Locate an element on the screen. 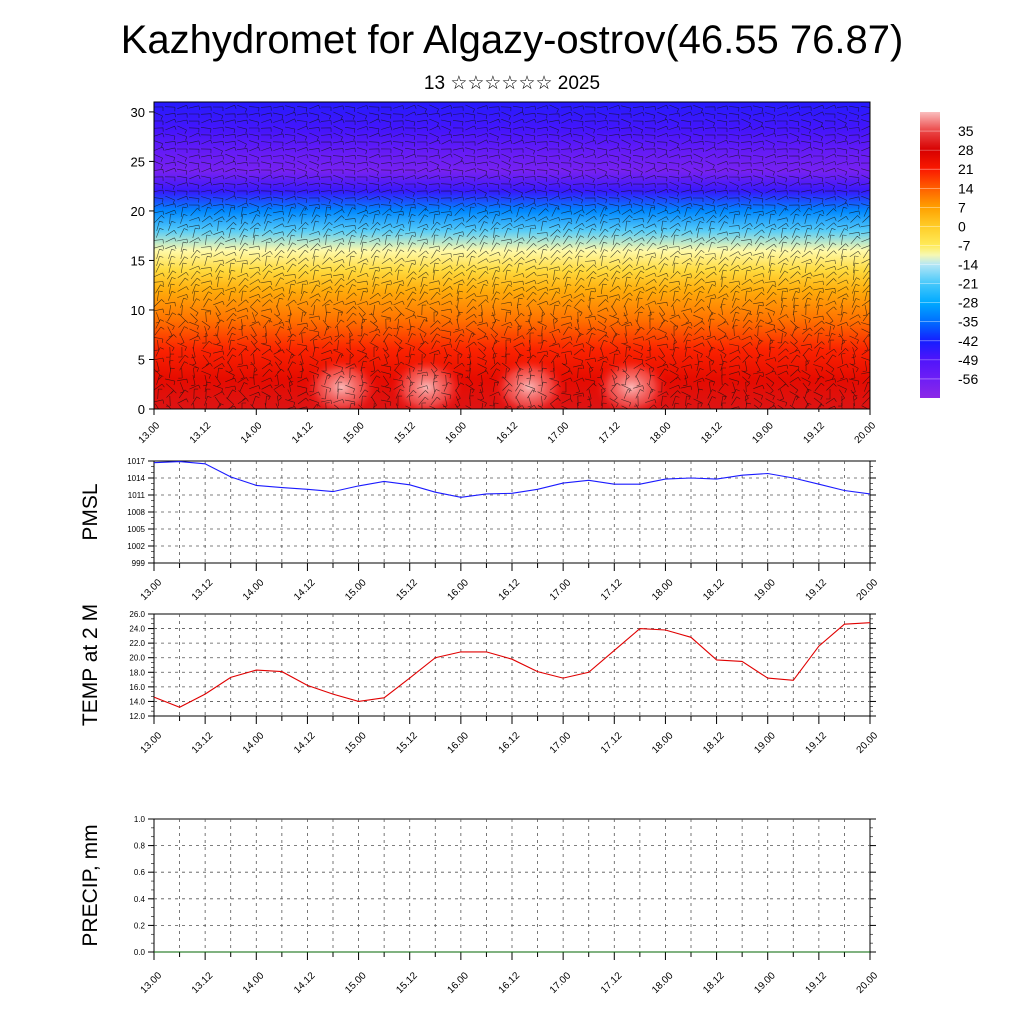 The height and width of the screenshot is (1024, 1024). top-ytick-label-5: 25 is located at coordinates (138, 161).